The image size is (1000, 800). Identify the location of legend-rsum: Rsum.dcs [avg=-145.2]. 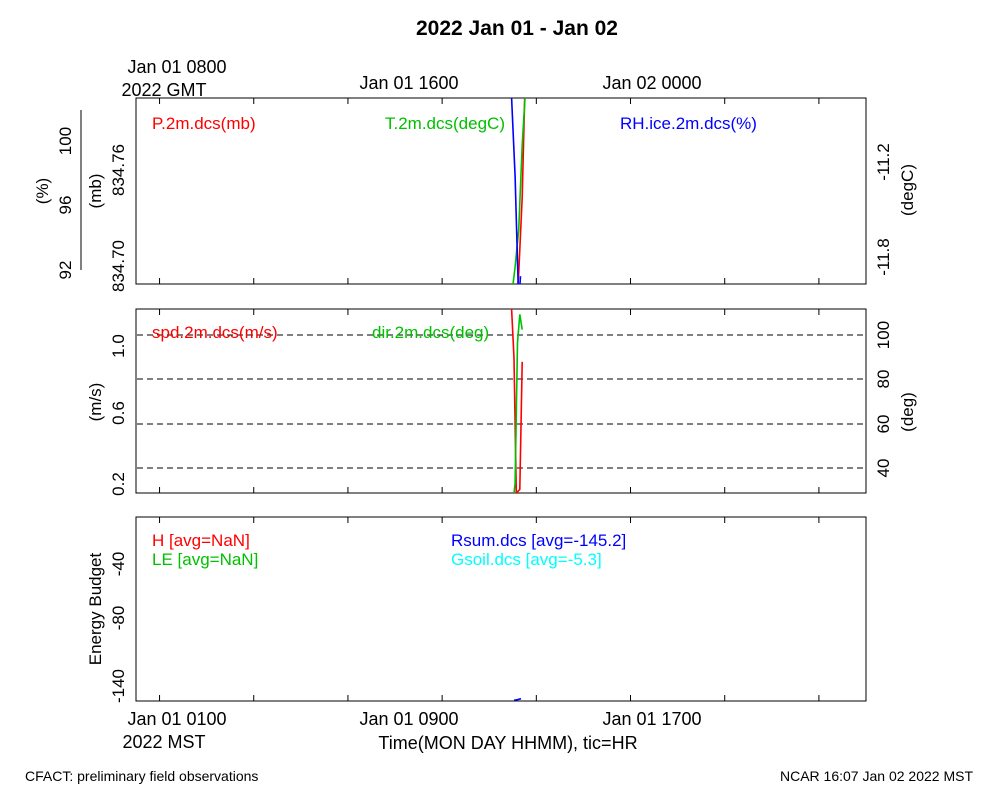
(538, 540).